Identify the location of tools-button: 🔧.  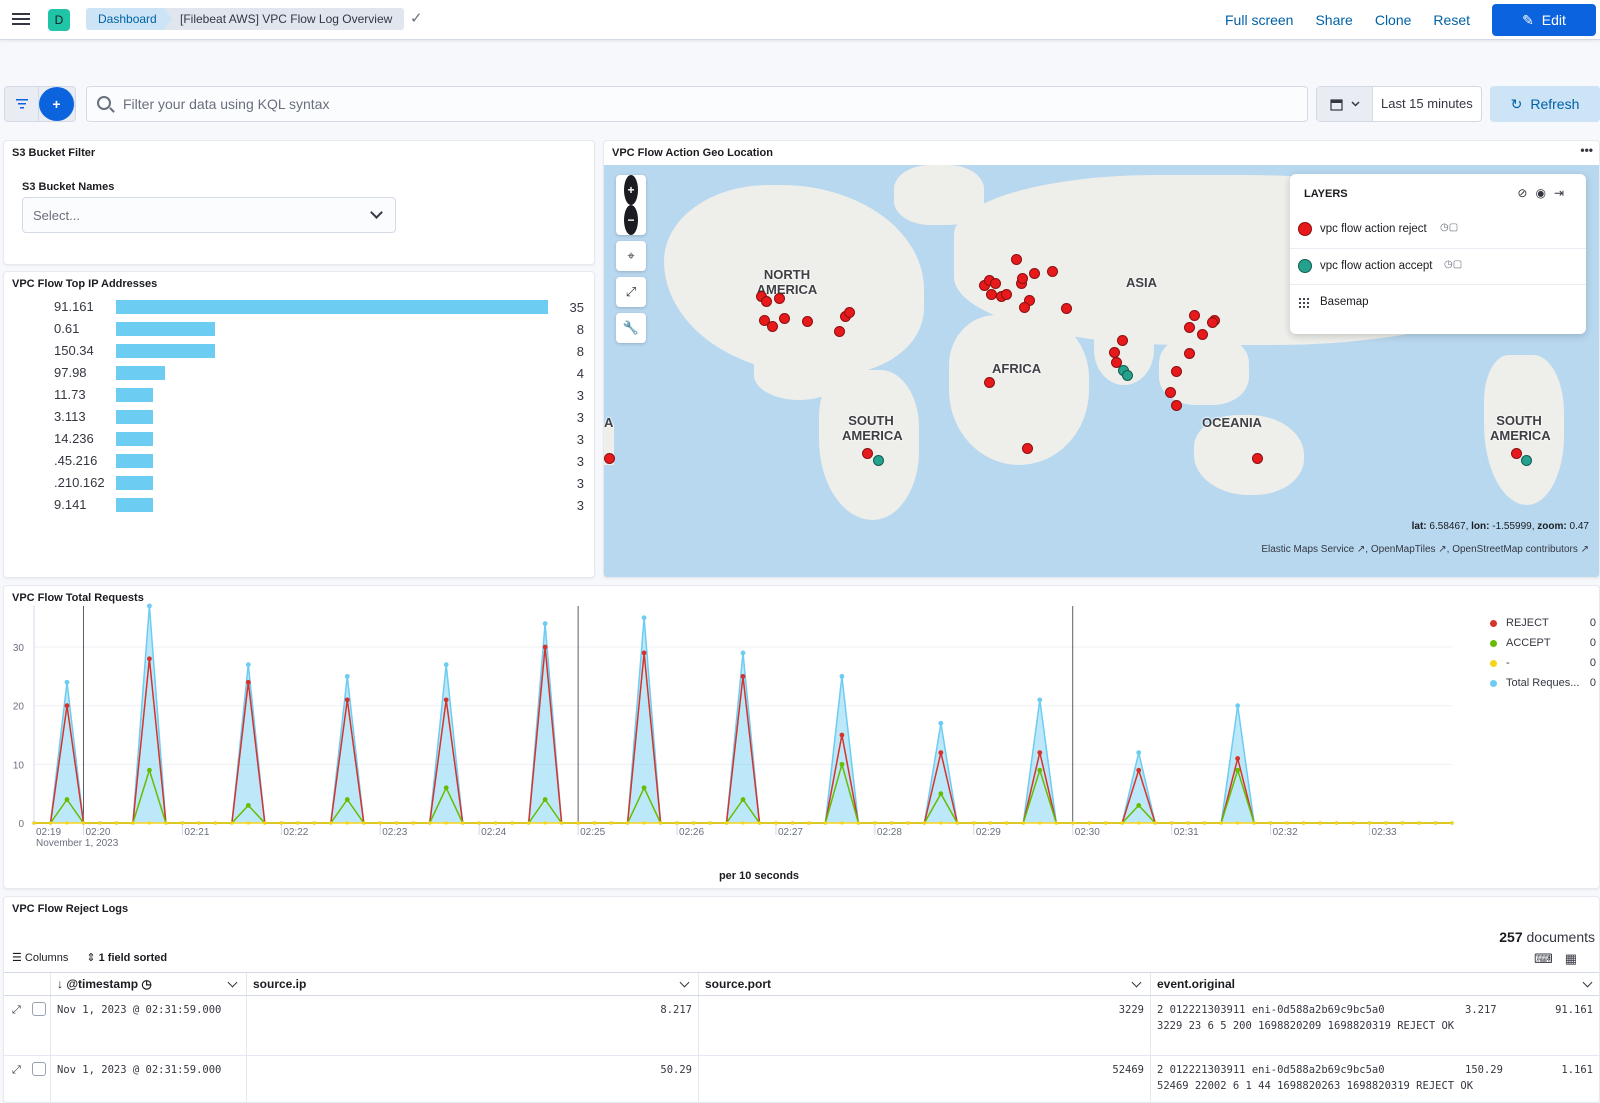
(631, 328).